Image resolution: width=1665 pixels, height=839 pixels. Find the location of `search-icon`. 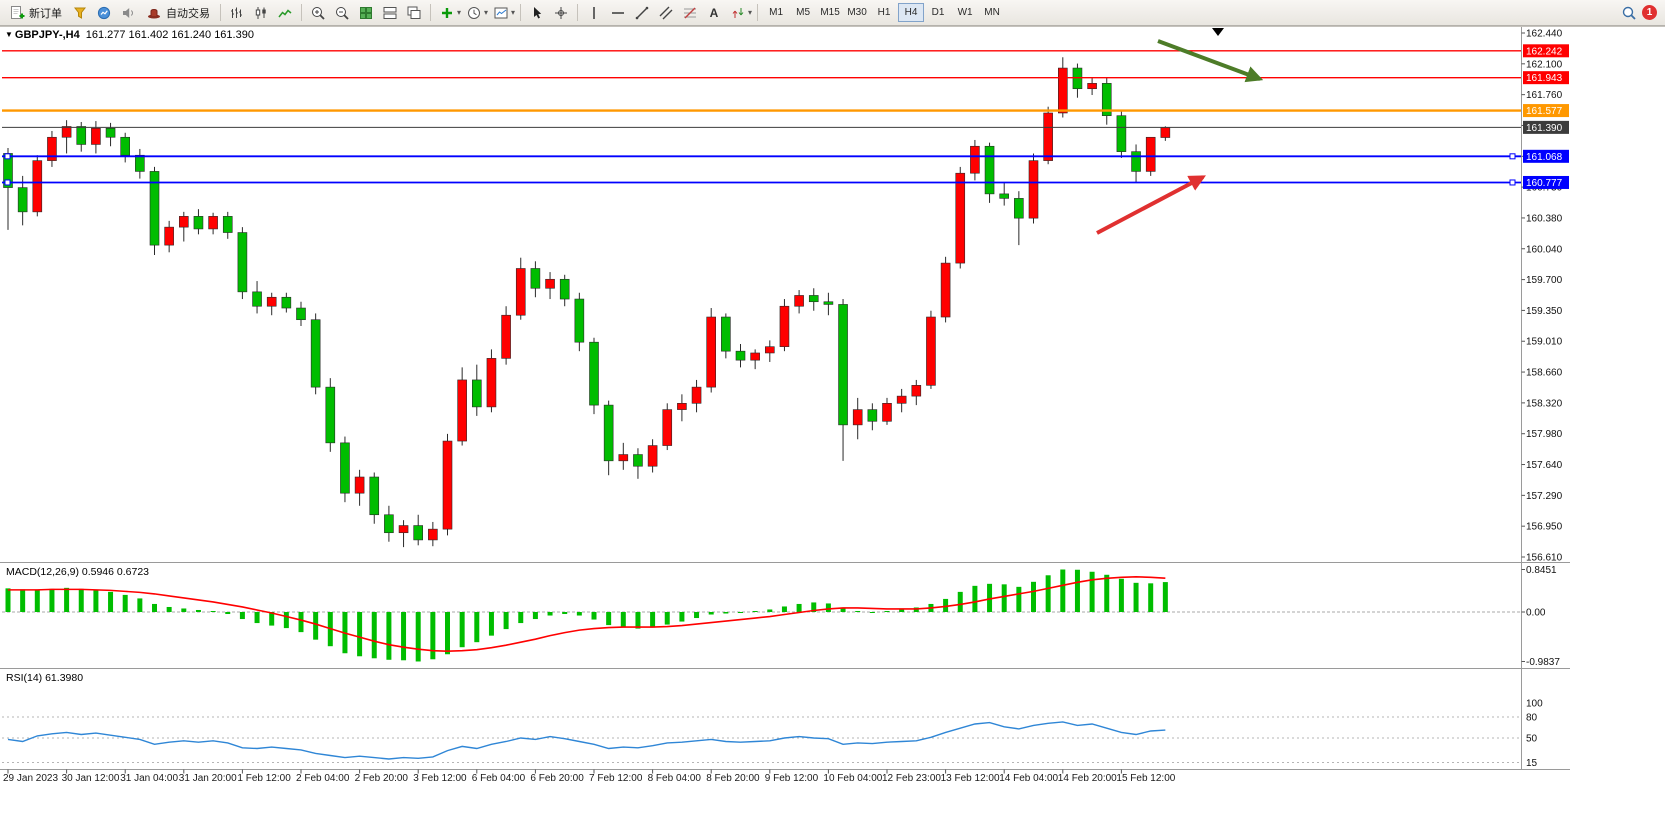

search-icon is located at coordinates (1629, 13).